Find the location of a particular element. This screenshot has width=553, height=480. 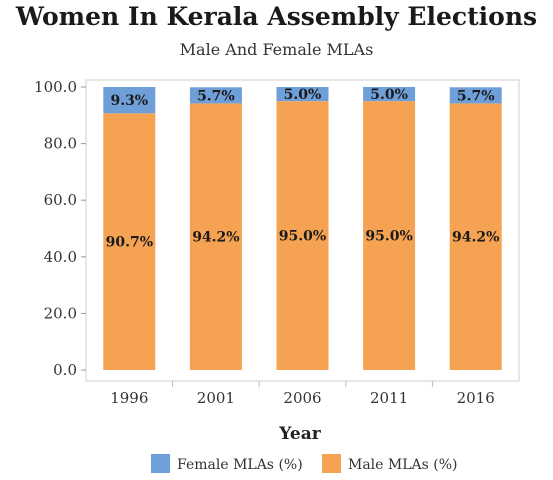

bar-male-2011 is located at coordinates (389, 236).